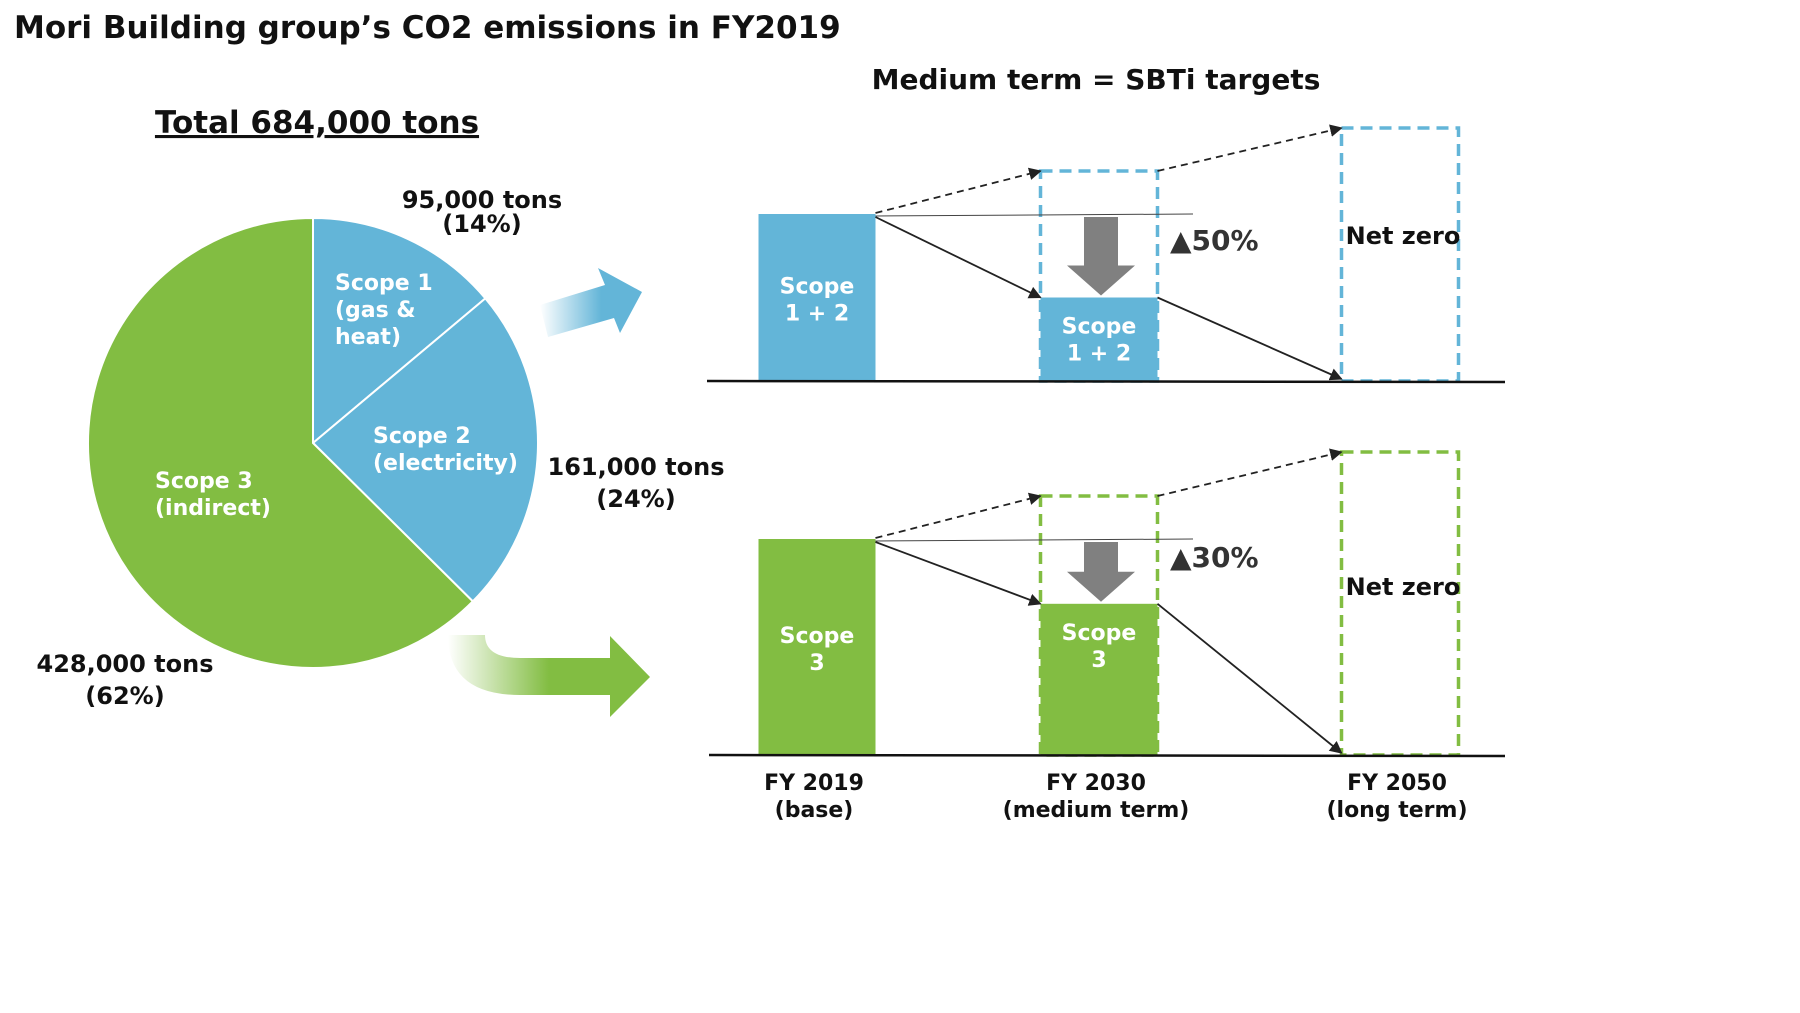 The height and width of the screenshot is (1013, 1800). What do you see at coordinates (1214, 557) in the screenshot?
I see `reduction-label: ▲30%` at bounding box center [1214, 557].